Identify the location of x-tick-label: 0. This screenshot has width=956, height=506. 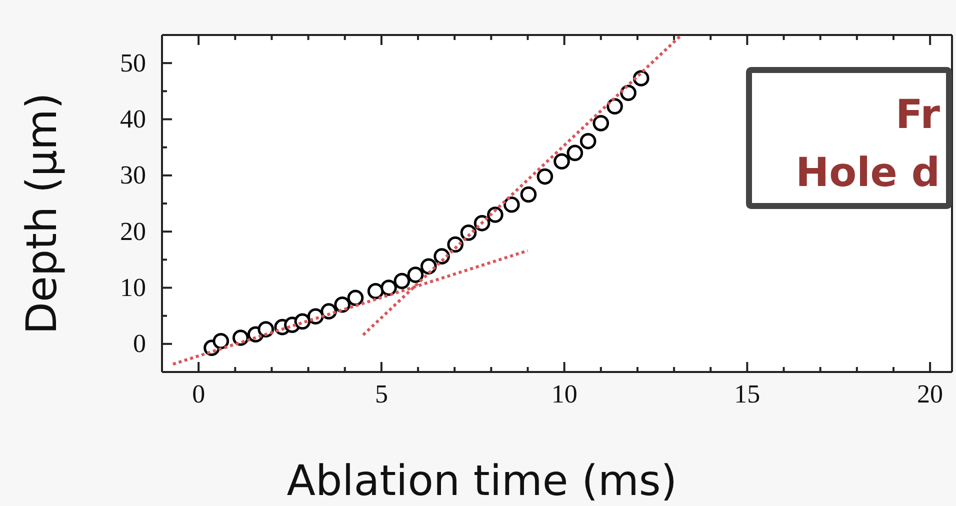
(199, 393).